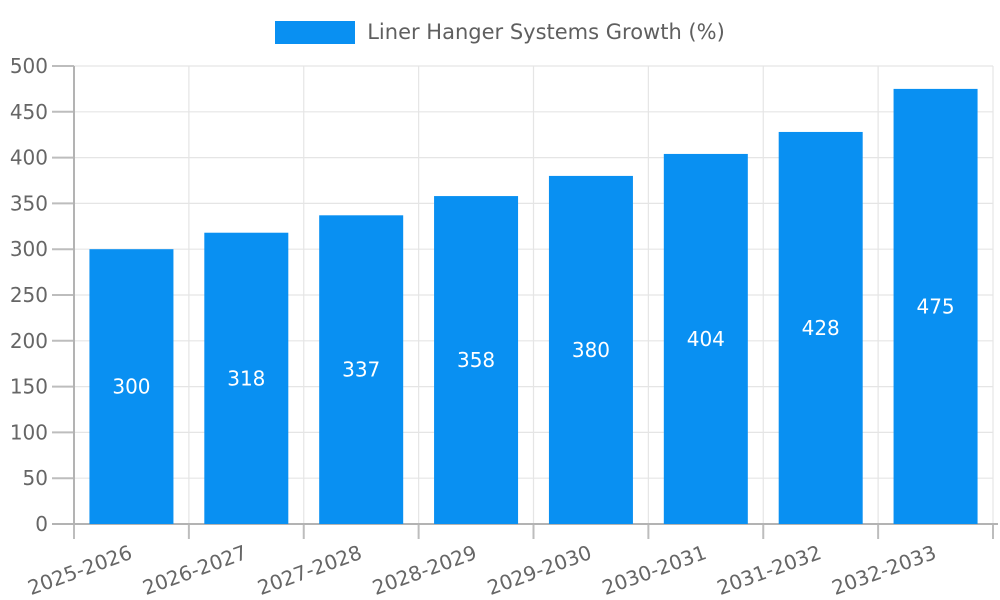 The height and width of the screenshot is (600, 1000). I want to click on bar-value-label: 337, so click(361, 370).